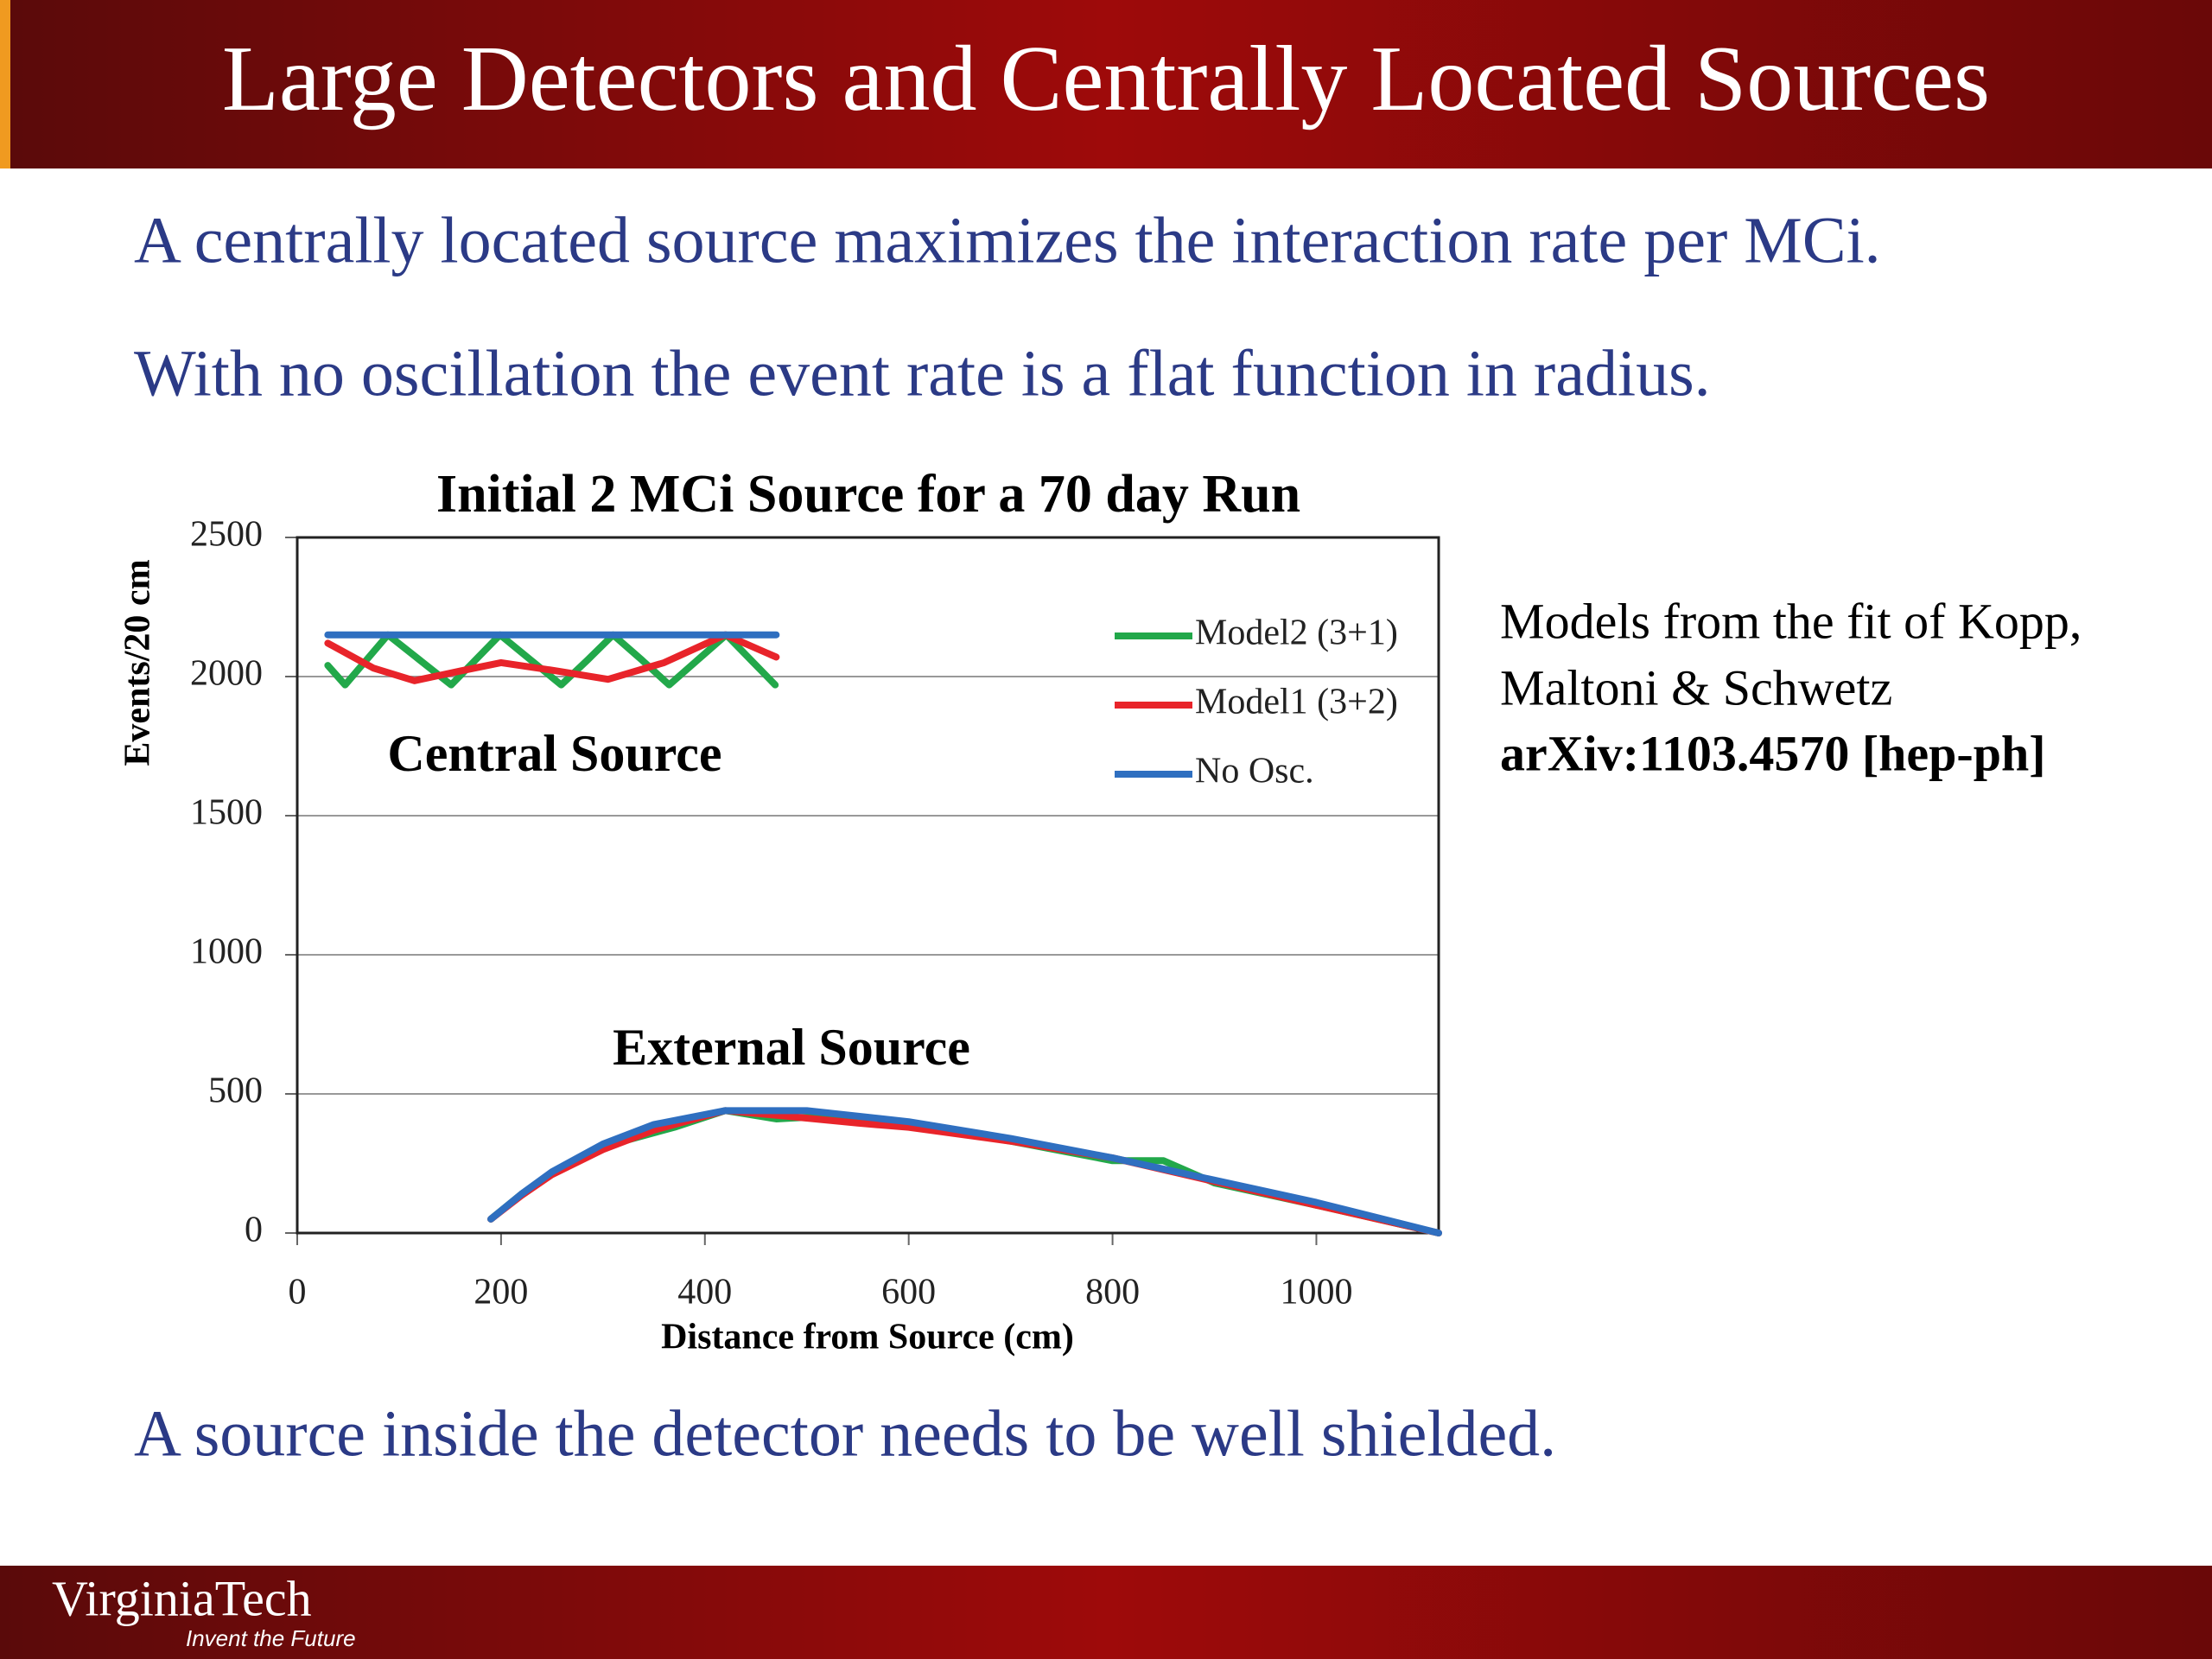  What do you see at coordinates (226, 813) in the screenshot?
I see `y-tick-label: 1500` at bounding box center [226, 813].